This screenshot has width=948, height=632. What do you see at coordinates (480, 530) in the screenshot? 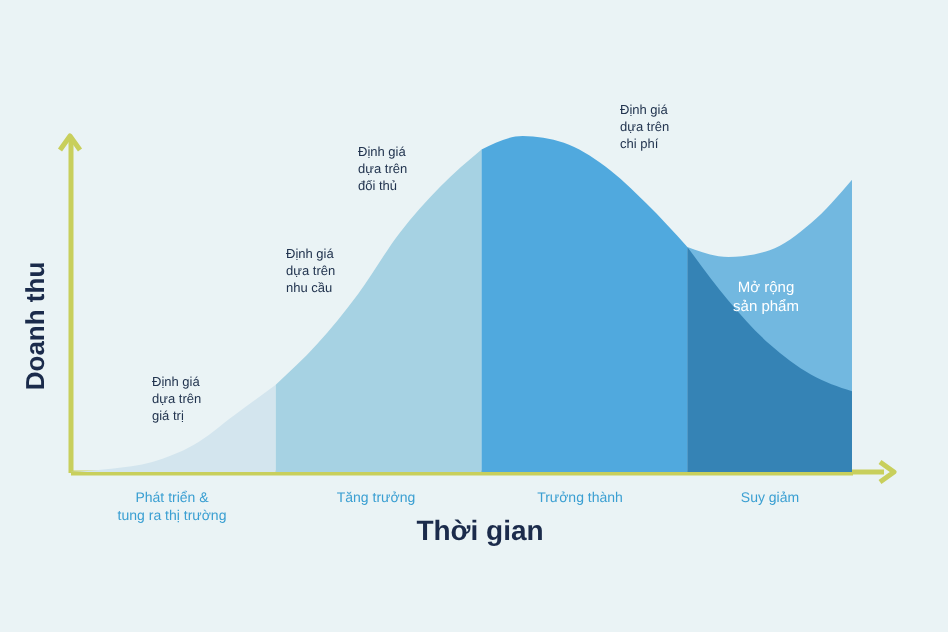
I see `x-axis-title: Thời gian` at bounding box center [480, 530].